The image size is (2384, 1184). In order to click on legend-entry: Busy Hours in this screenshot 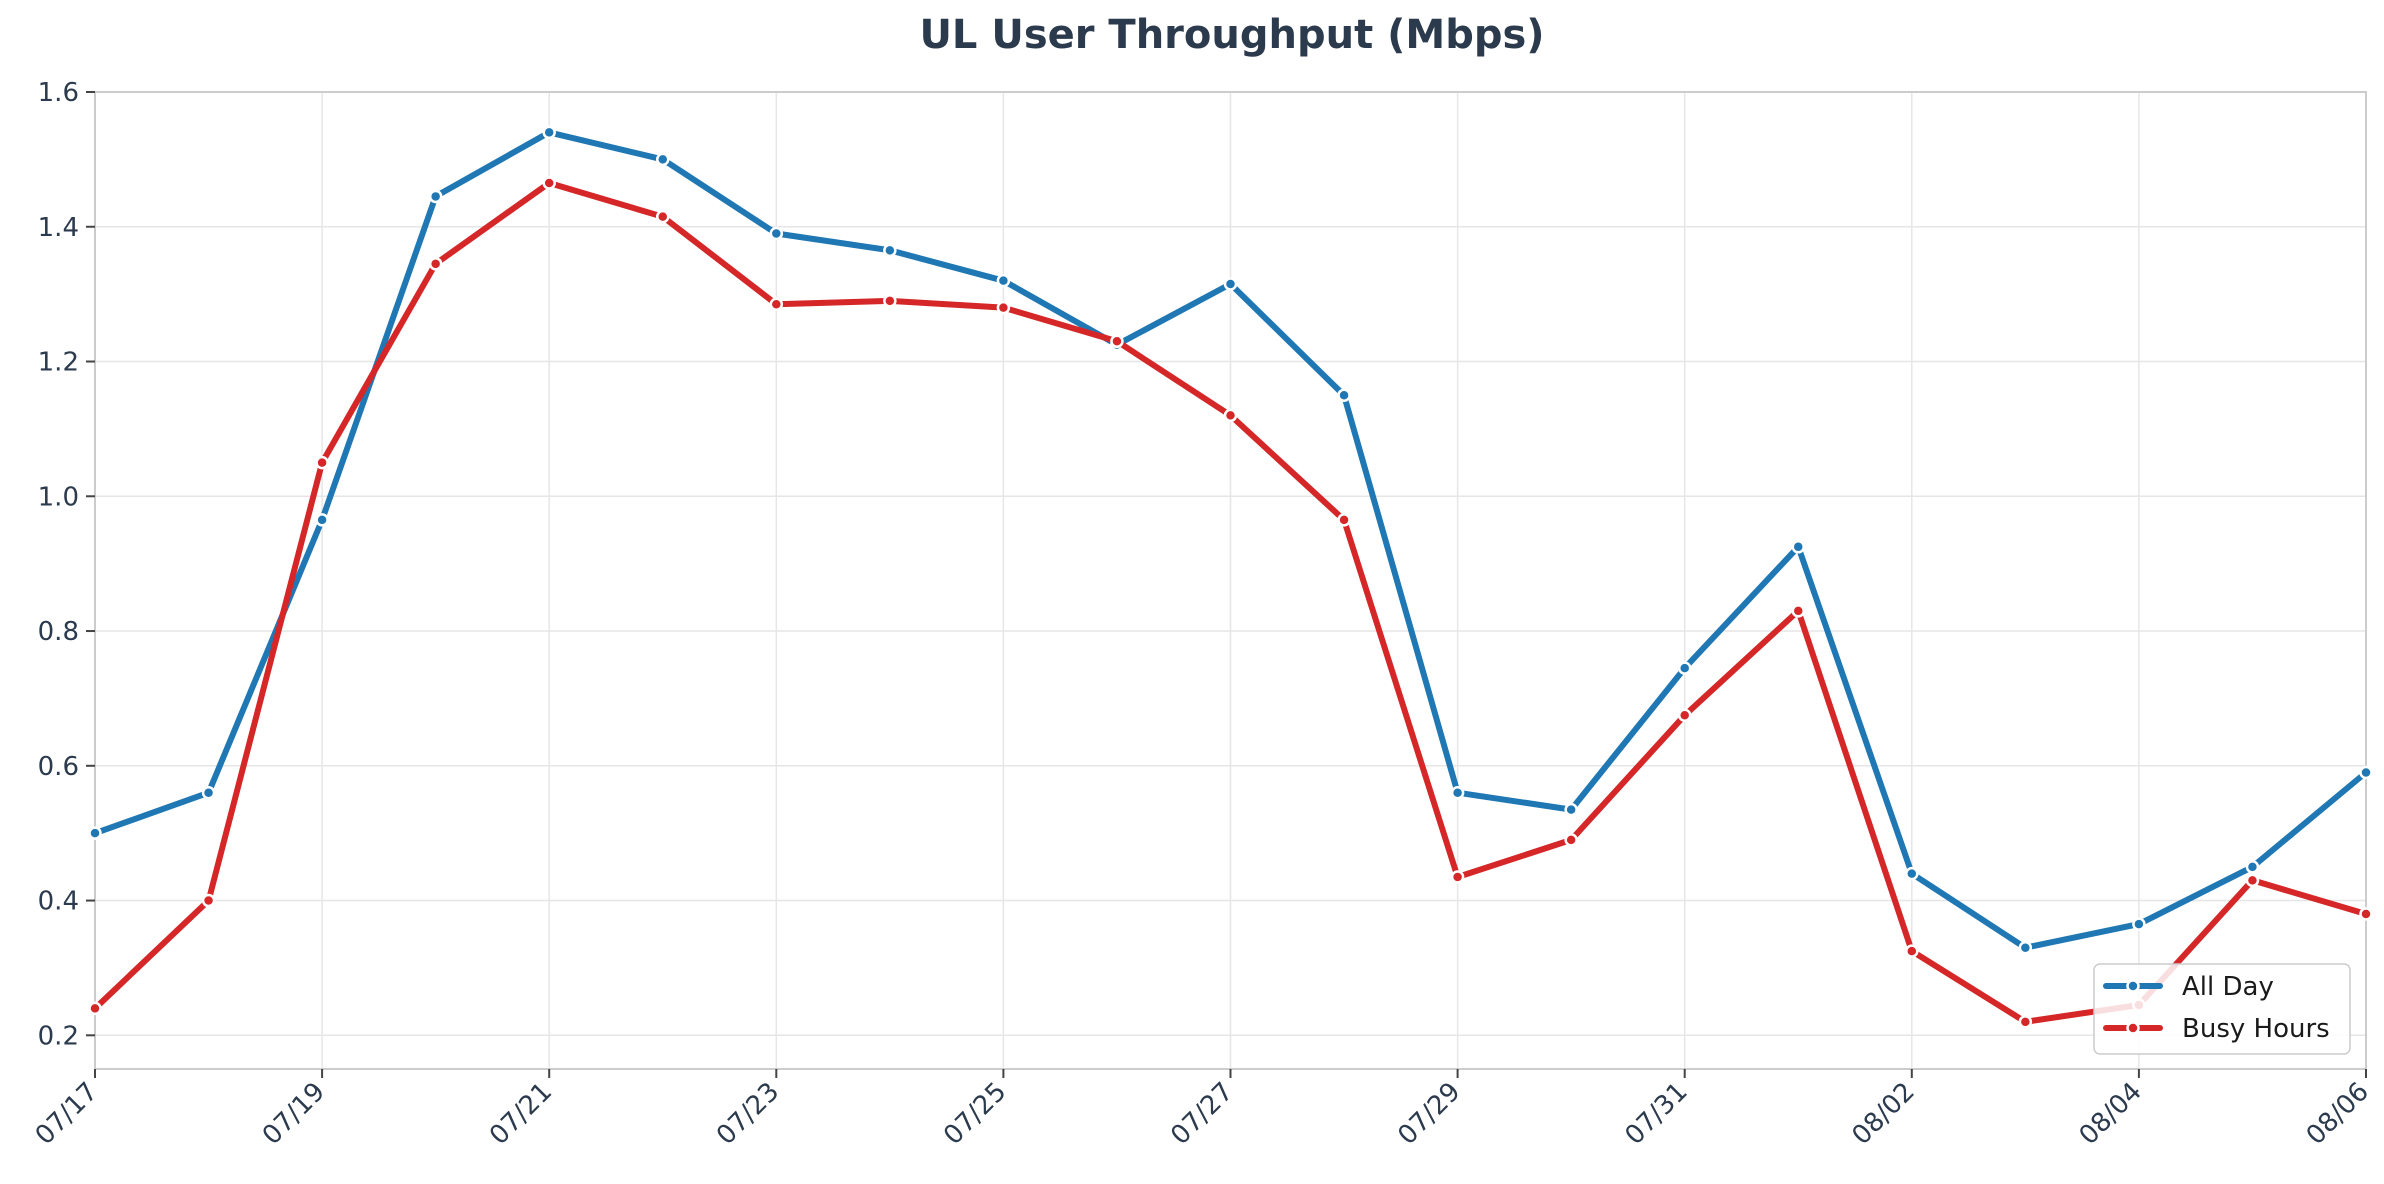, I will do `click(2216, 1029)`.